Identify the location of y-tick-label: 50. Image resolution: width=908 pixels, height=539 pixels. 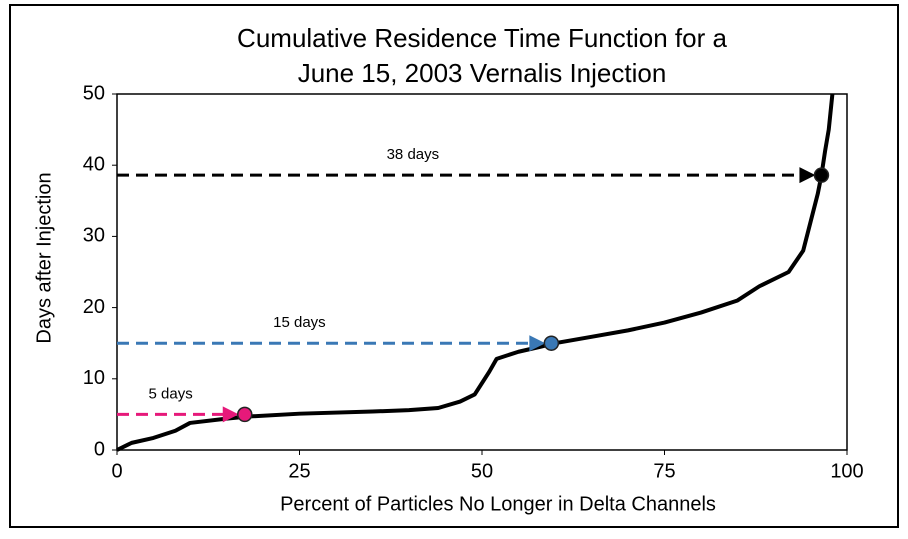
(94, 93).